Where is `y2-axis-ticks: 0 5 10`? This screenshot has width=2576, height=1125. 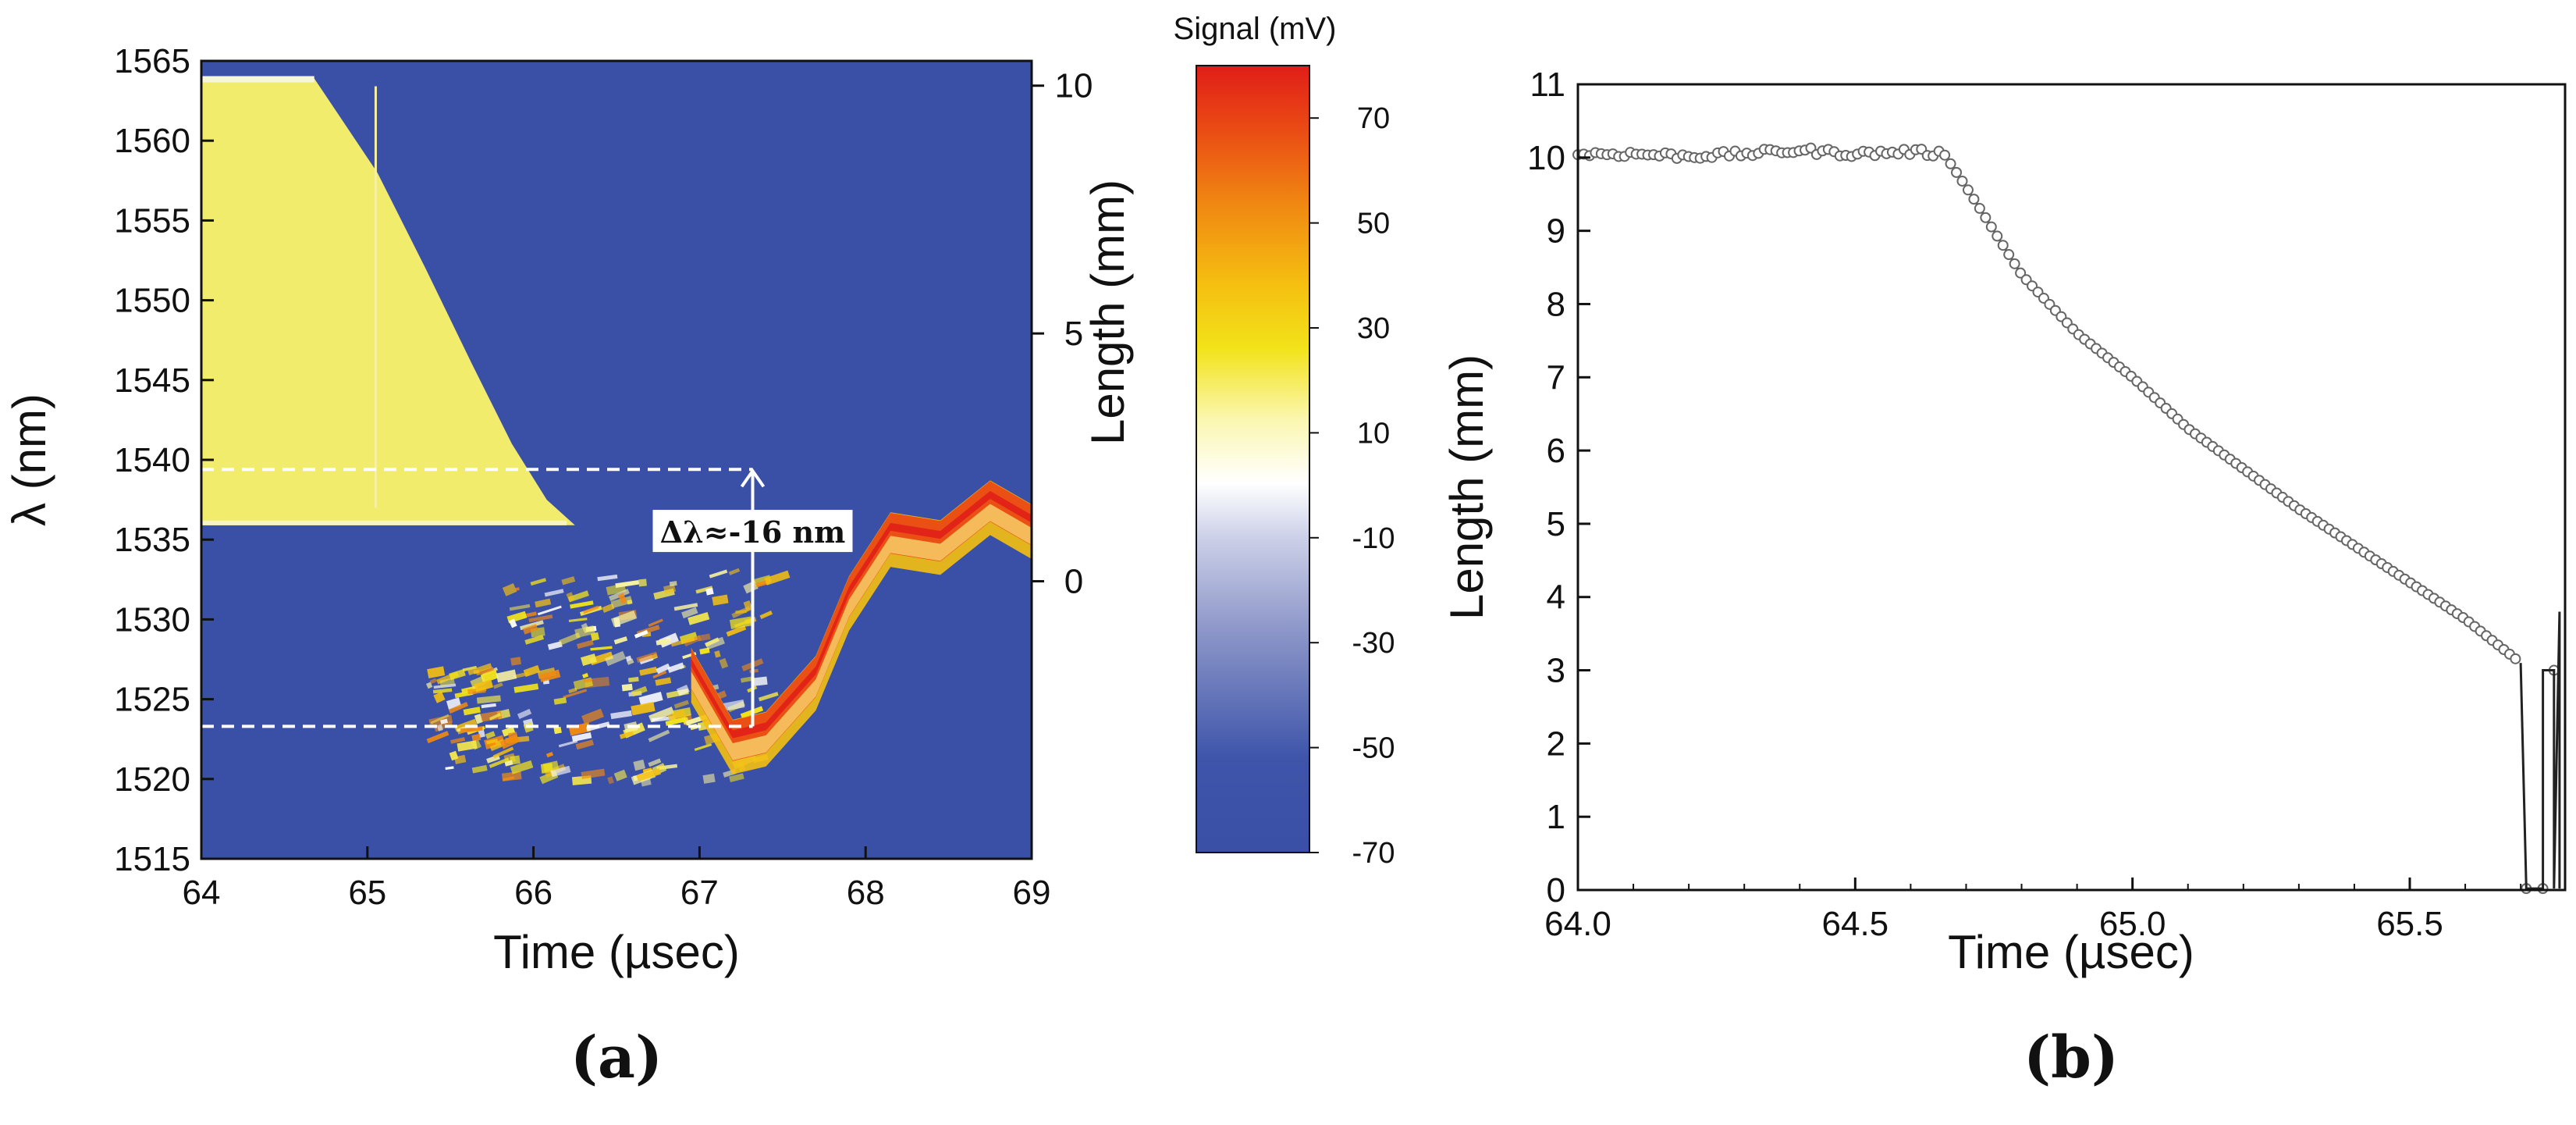
y2-axis-ticks: 0 5 10 is located at coordinates (1062, 334).